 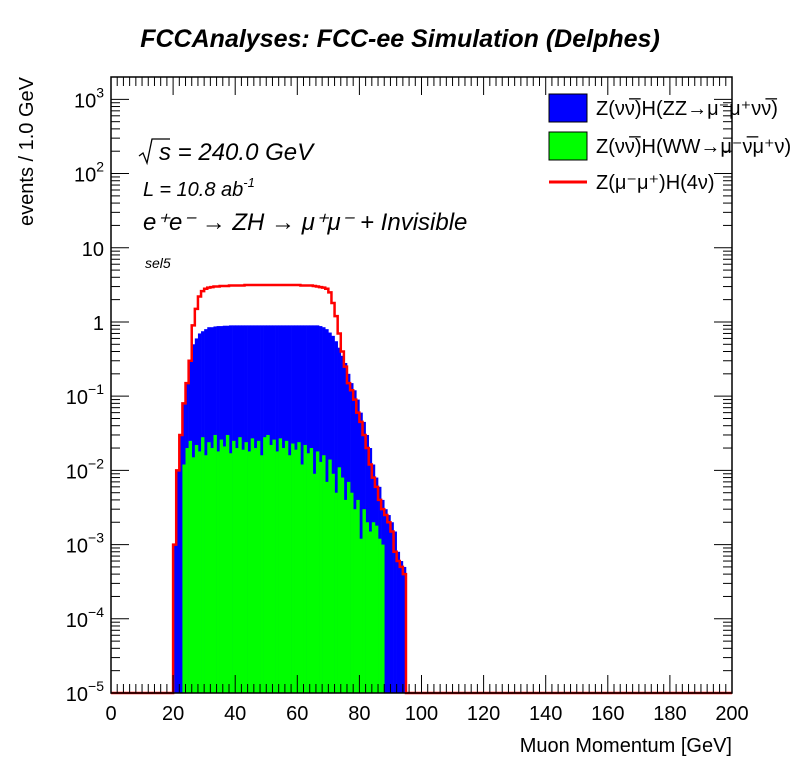 I want to click on y-tick-label: 10, so click(x=93, y=250).